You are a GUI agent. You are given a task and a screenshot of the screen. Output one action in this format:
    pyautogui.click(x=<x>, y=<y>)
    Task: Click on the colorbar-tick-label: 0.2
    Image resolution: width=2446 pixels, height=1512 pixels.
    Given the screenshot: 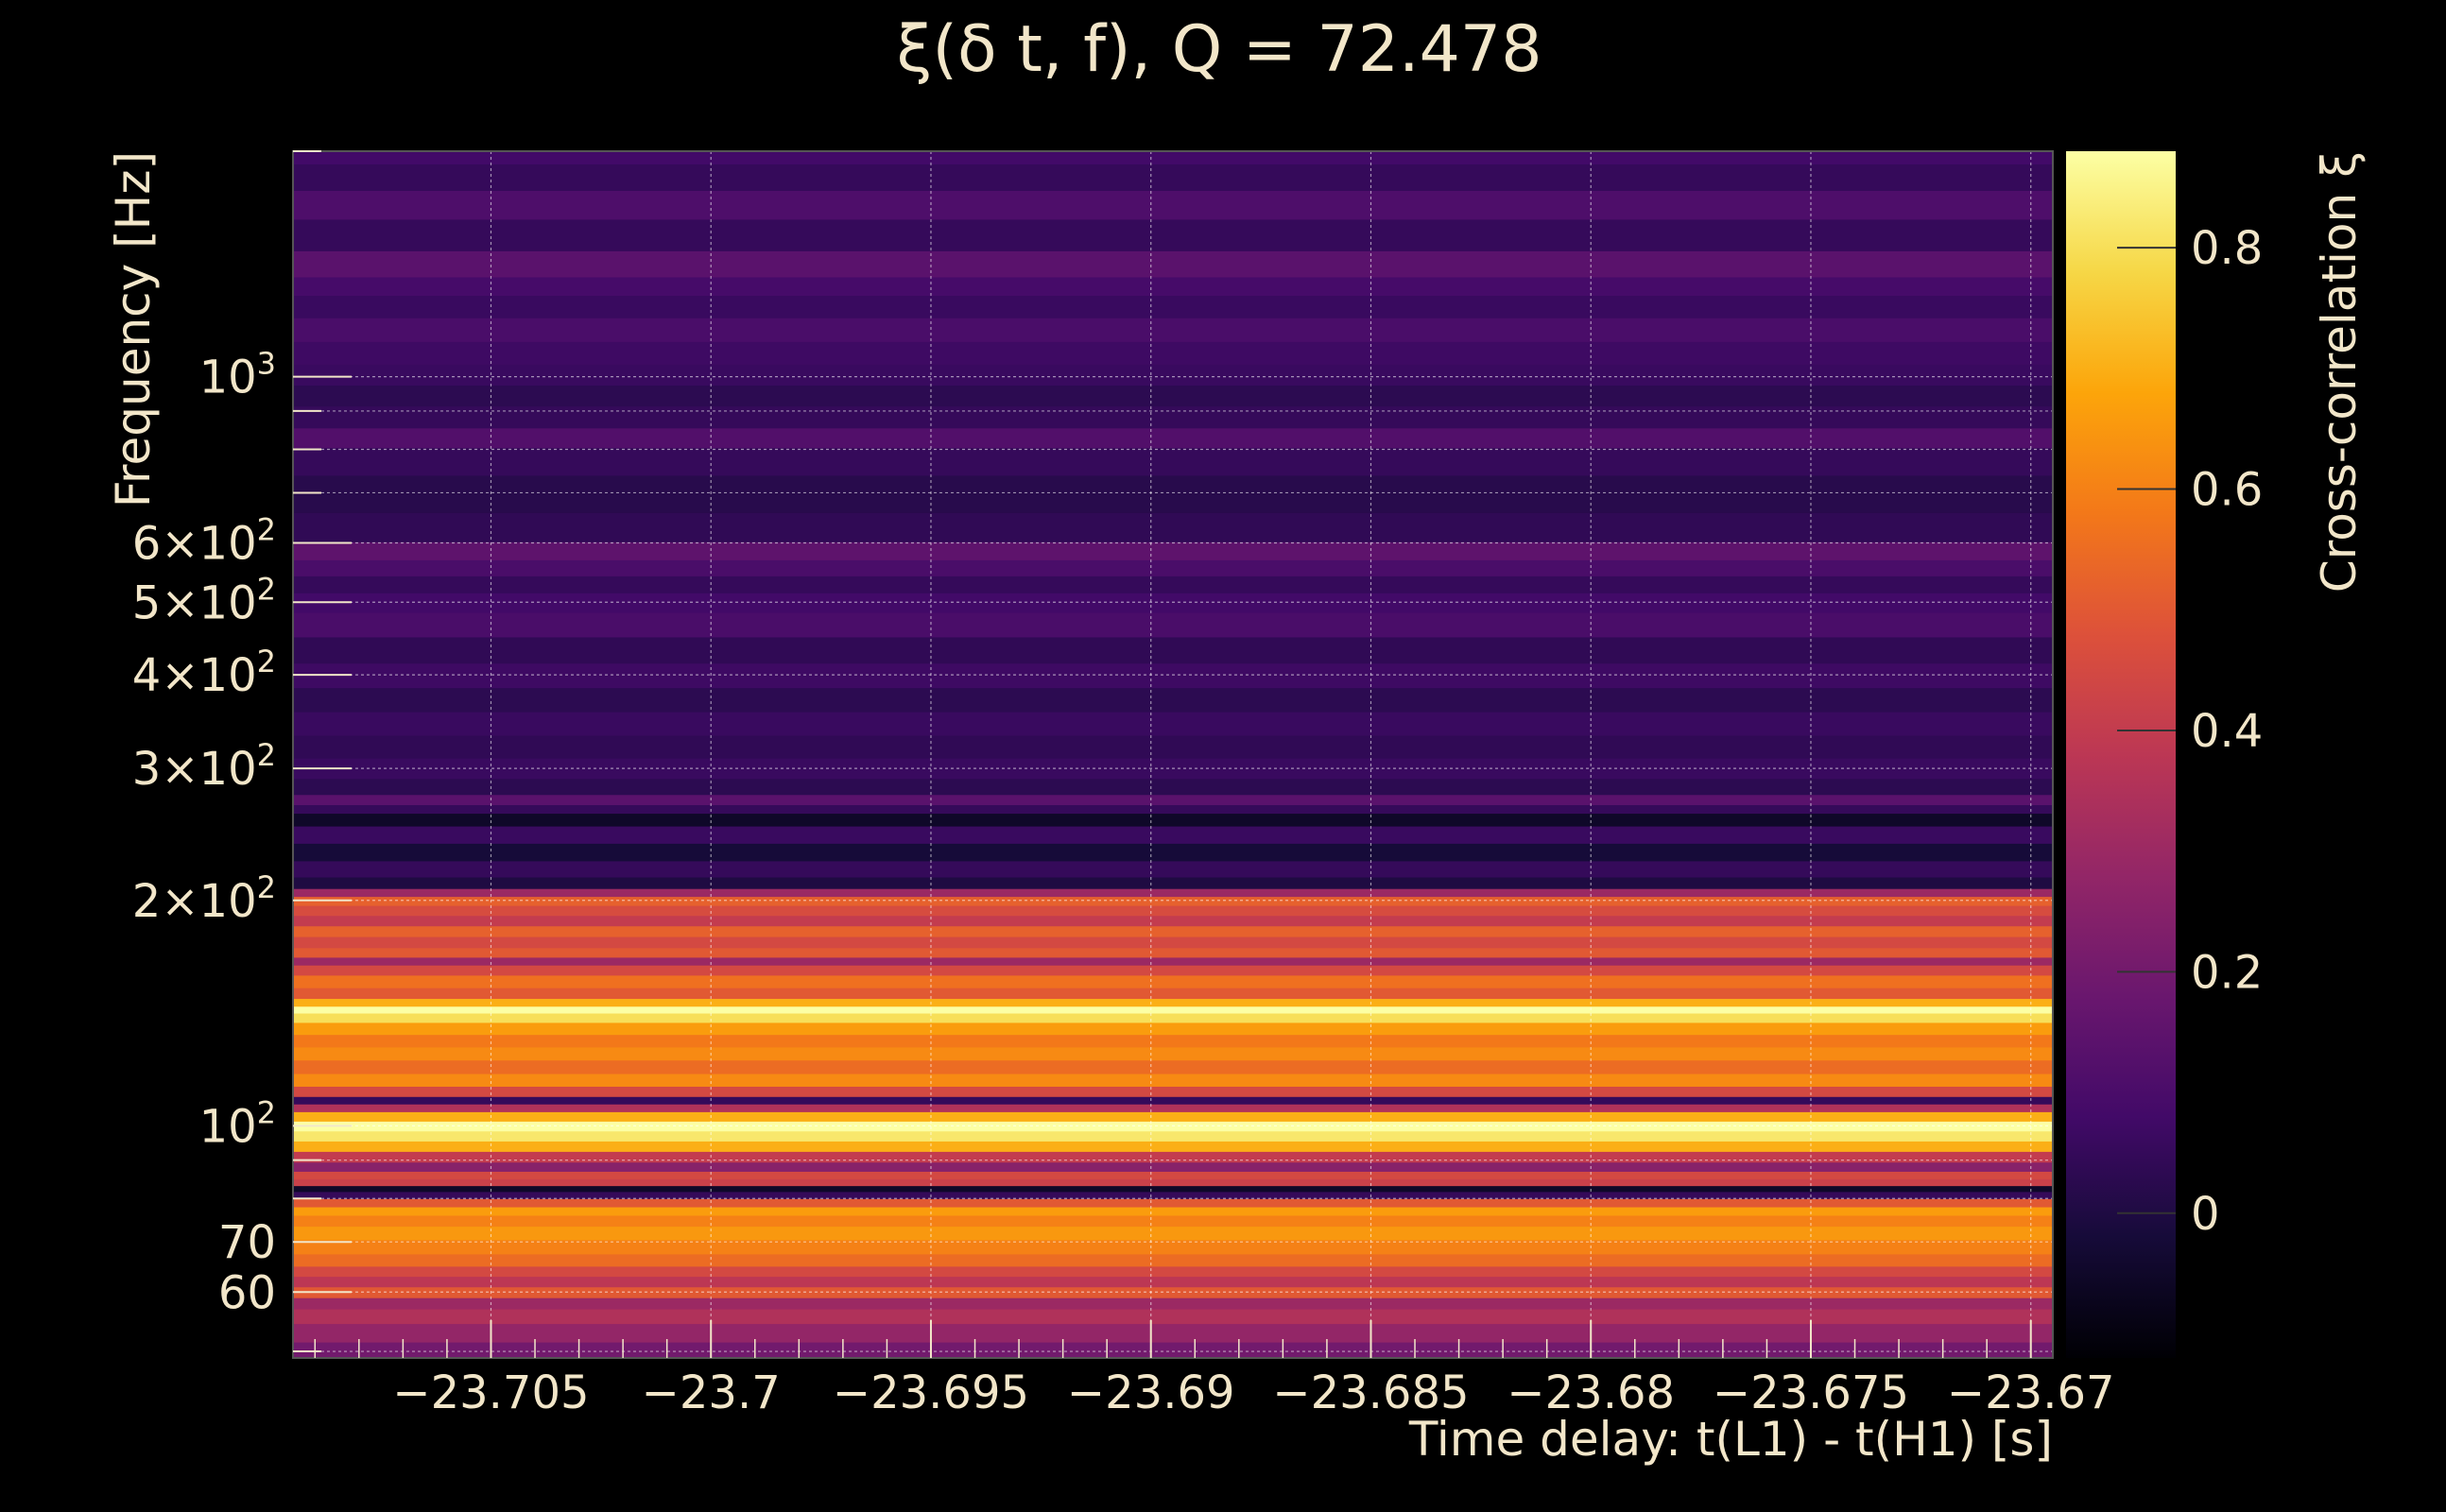 What is the action you would take?
    pyautogui.click(x=2227, y=972)
    